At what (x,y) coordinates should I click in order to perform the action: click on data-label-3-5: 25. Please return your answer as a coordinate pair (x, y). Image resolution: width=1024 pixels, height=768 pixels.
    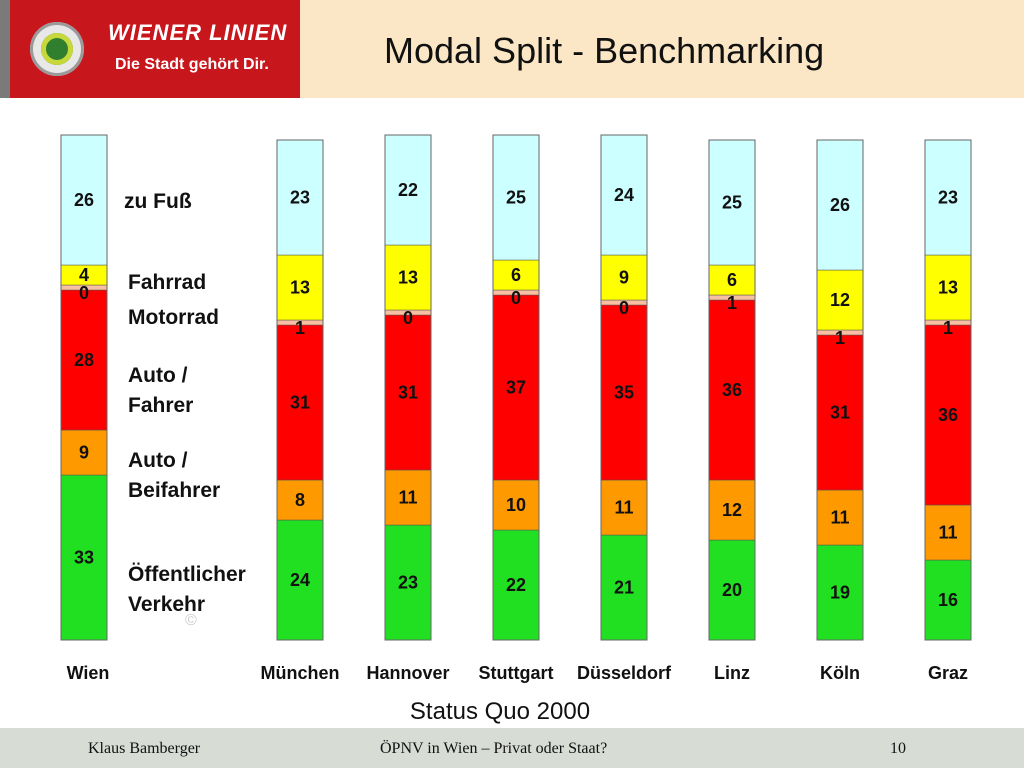
    Looking at the image, I should click on (516, 198).